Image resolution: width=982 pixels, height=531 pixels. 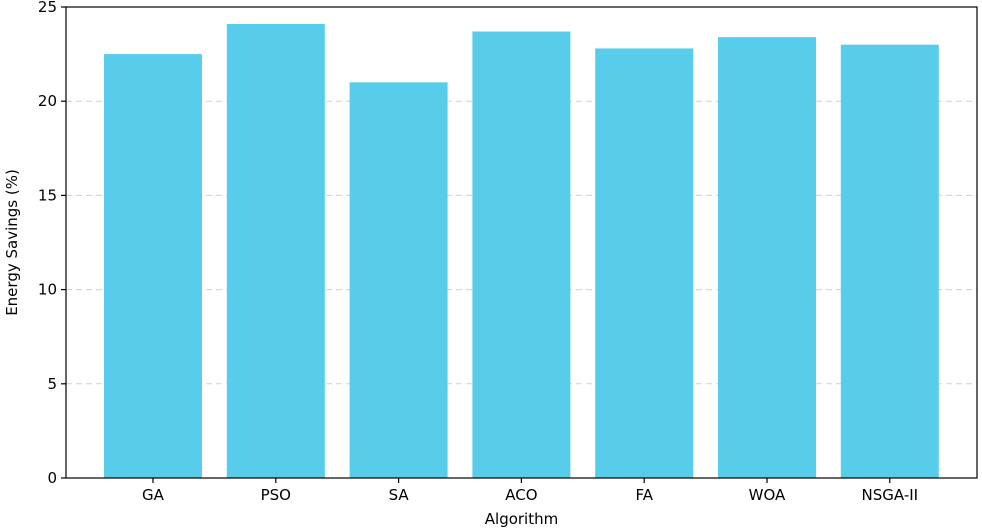 What do you see at coordinates (47, 101) in the screenshot?
I see `y-tick-label: 20` at bounding box center [47, 101].